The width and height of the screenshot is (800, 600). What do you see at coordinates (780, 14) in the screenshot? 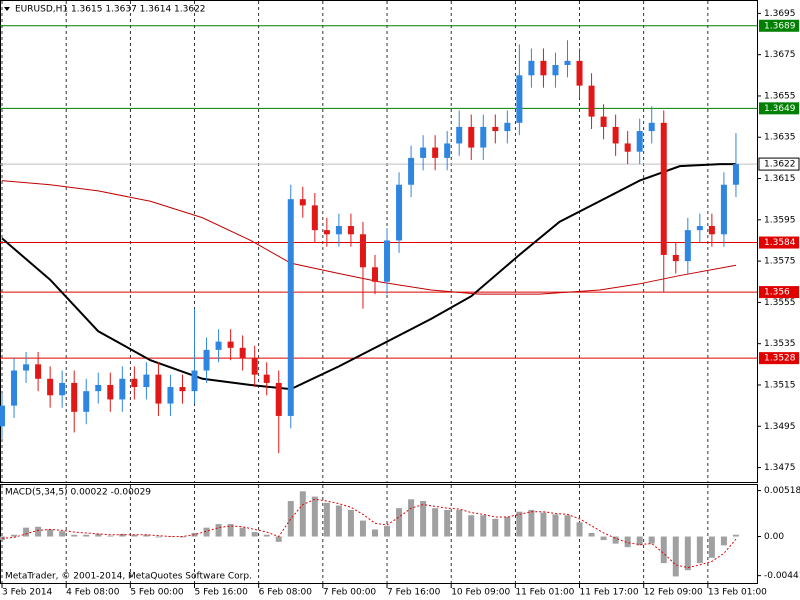
I see `y-tick-label: 1.3695` at bounding box center [780, 14].